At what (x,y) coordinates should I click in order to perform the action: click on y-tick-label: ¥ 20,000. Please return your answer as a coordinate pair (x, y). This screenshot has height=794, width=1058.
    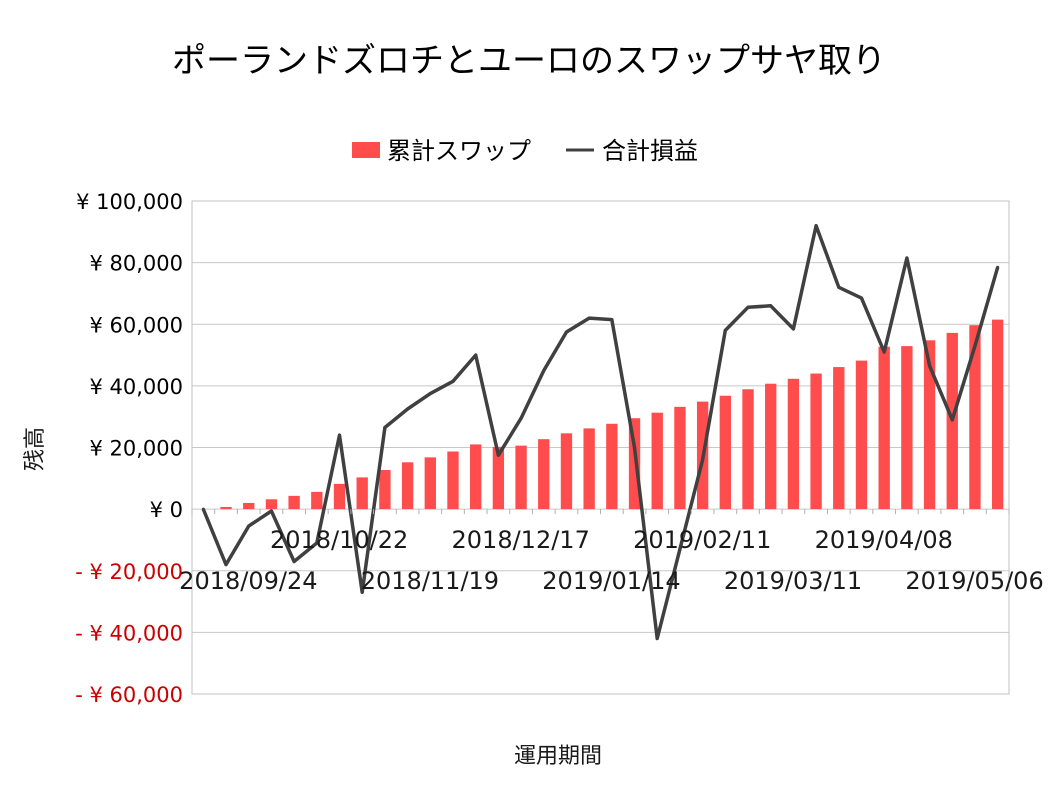
    Looking at the image, I should click on (136, 449).